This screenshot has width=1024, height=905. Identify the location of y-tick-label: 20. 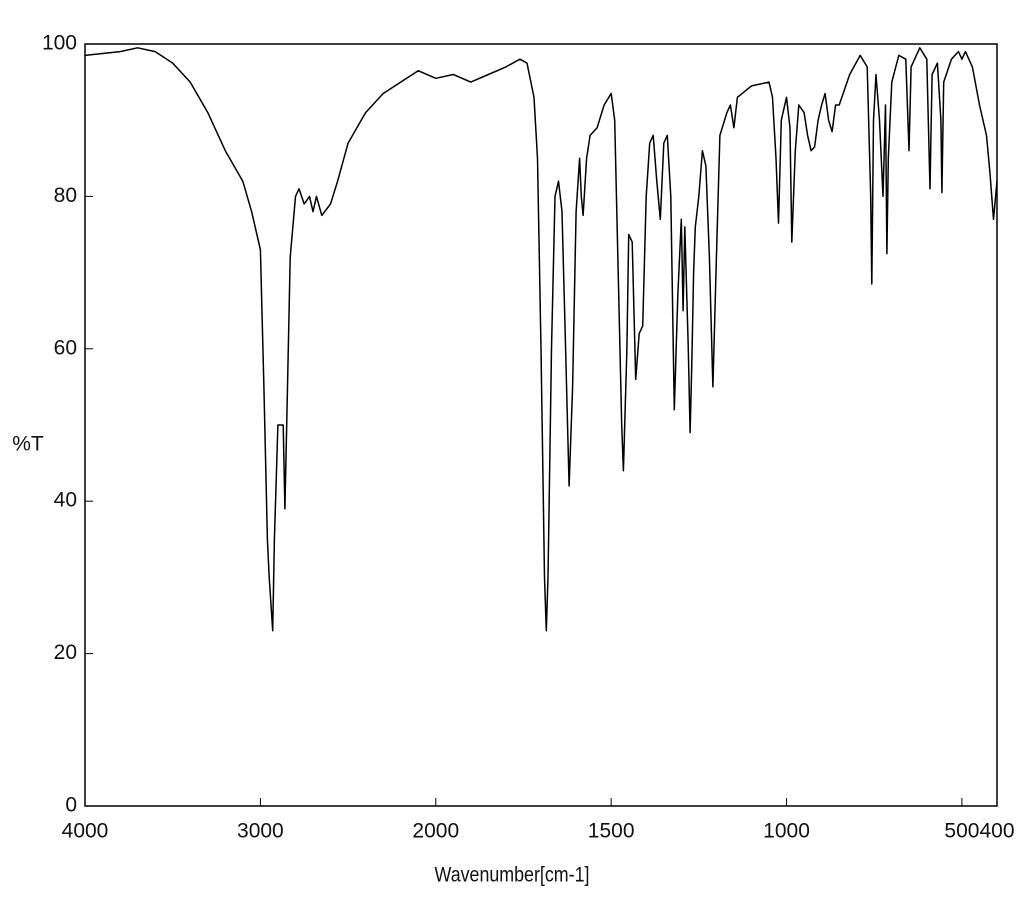
(65, 652).